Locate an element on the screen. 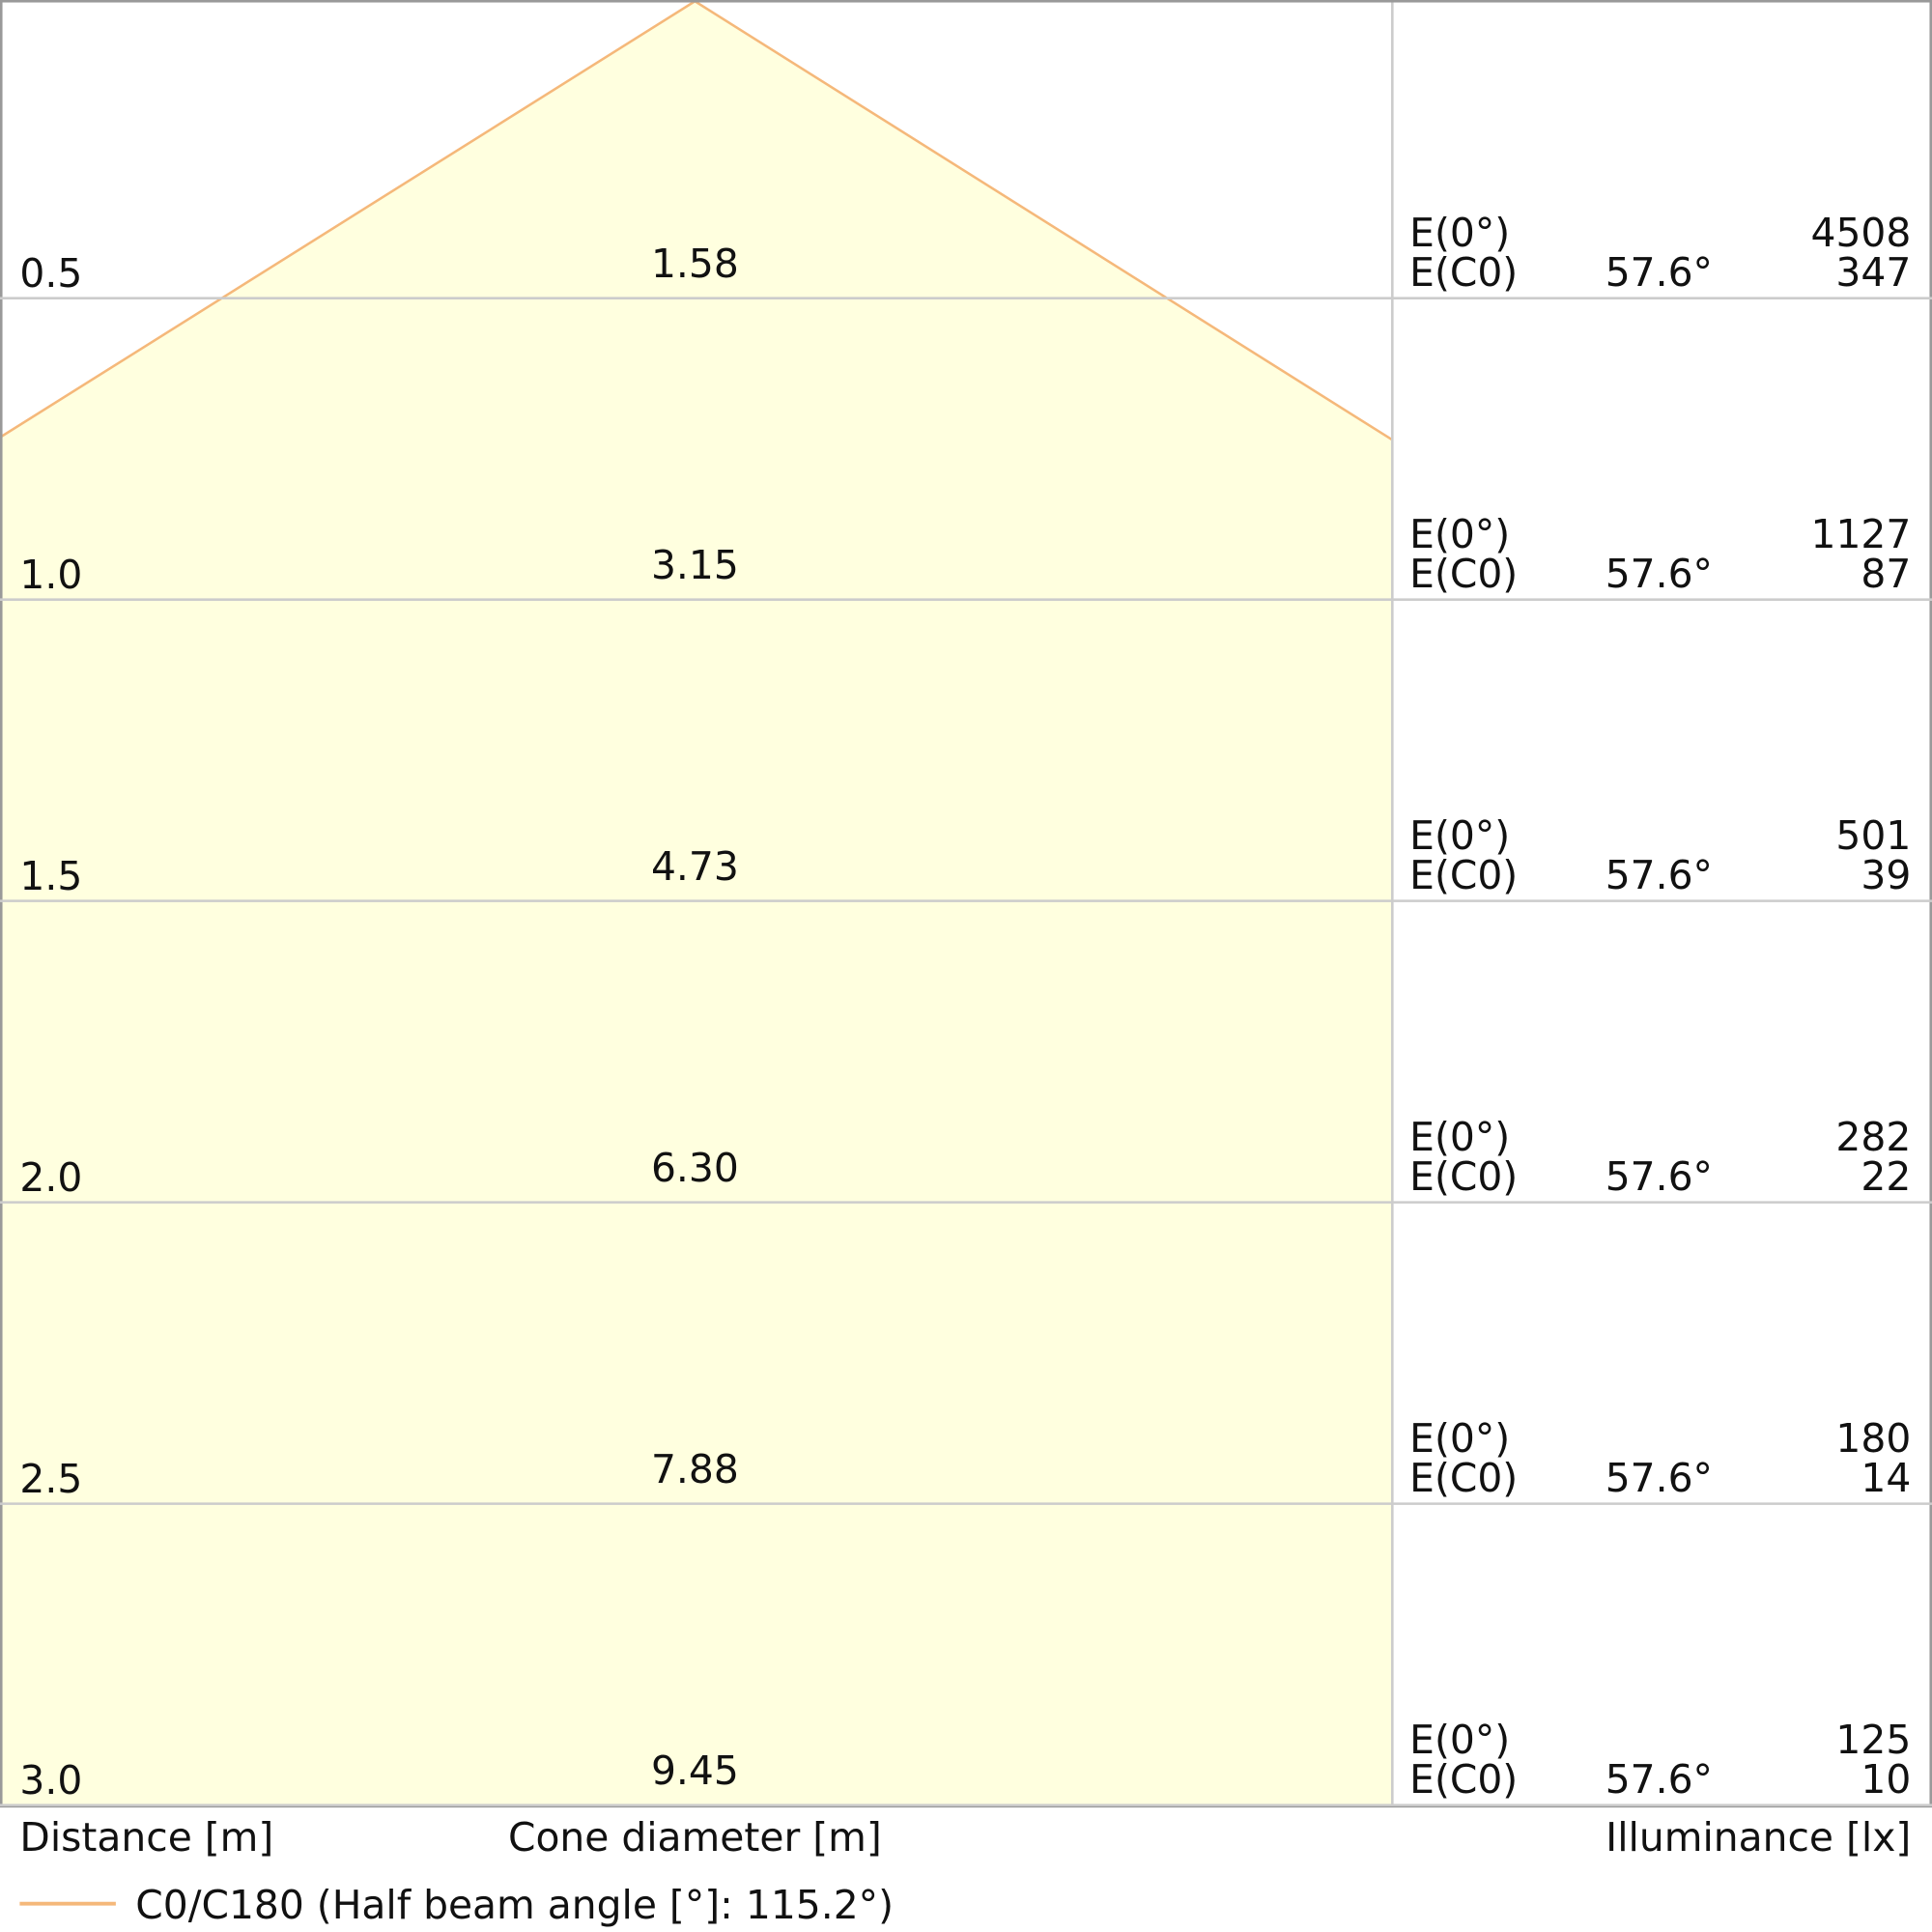  diameter-label: 4.73 is located at coordinates (695, 866).